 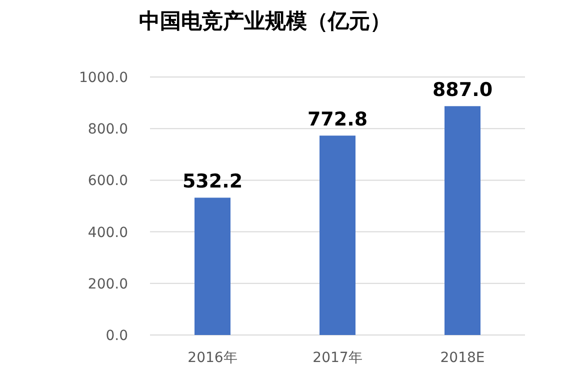 I want to click on data-label: 887.0, so click(x=462, y=90).